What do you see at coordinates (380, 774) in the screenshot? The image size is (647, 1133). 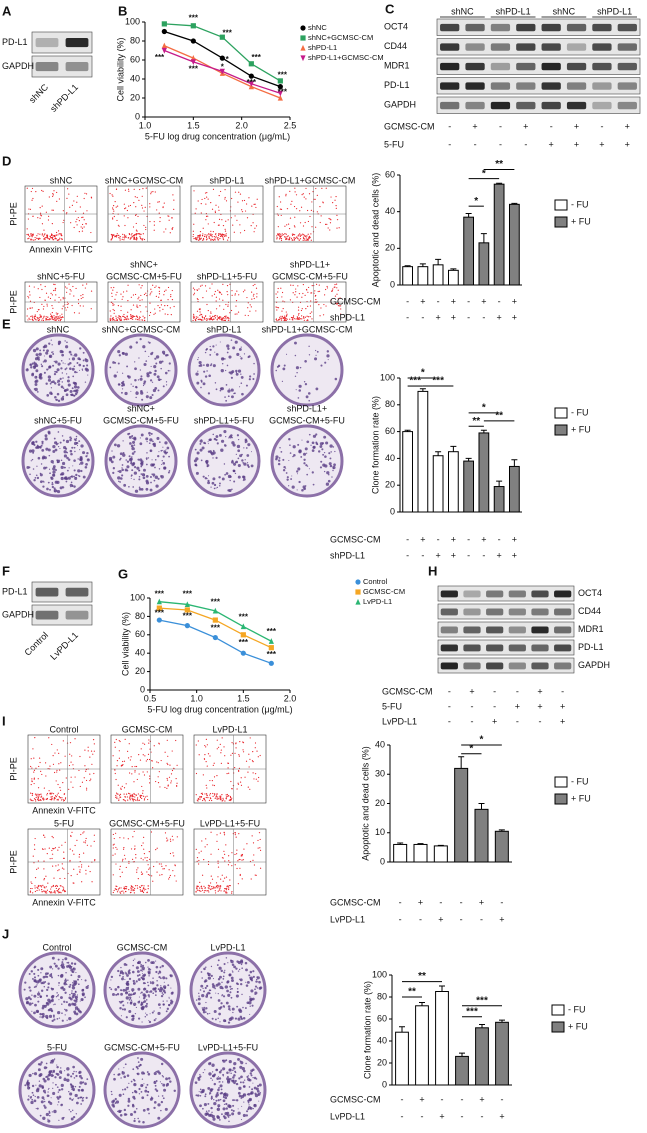 I see `y-tick-label: 30` at bounding box center [380, 774].